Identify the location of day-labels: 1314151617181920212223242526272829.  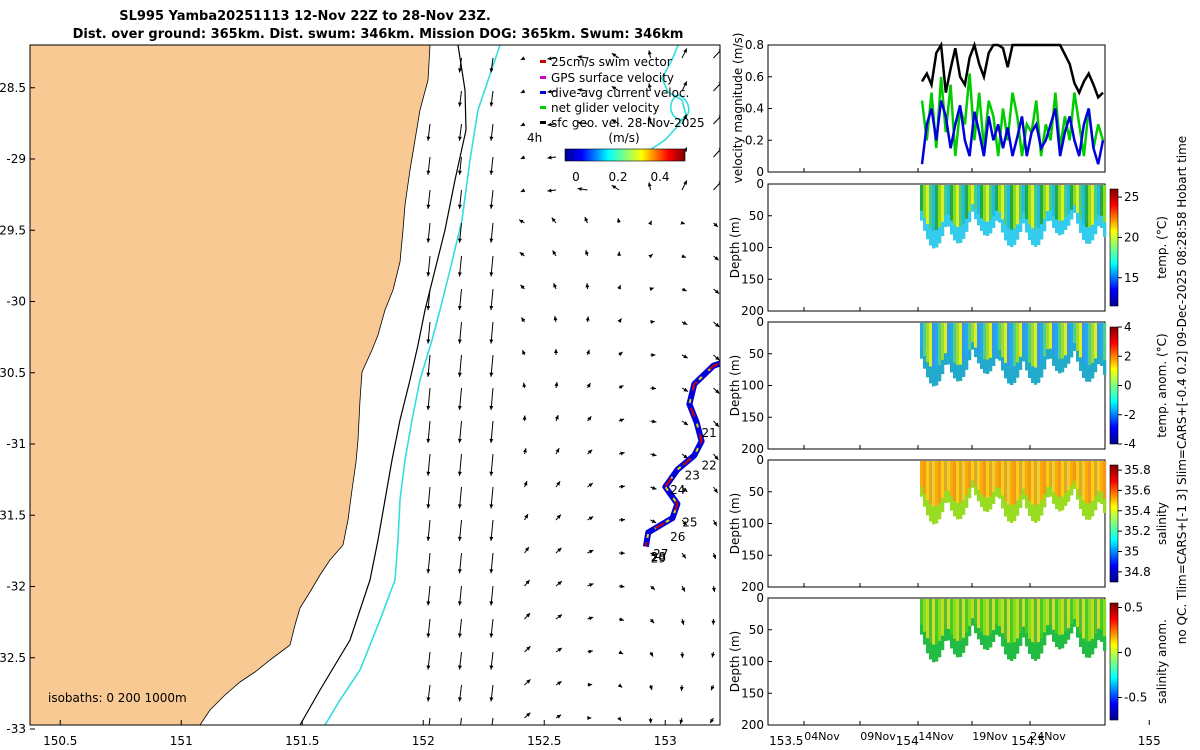
(684, 495).